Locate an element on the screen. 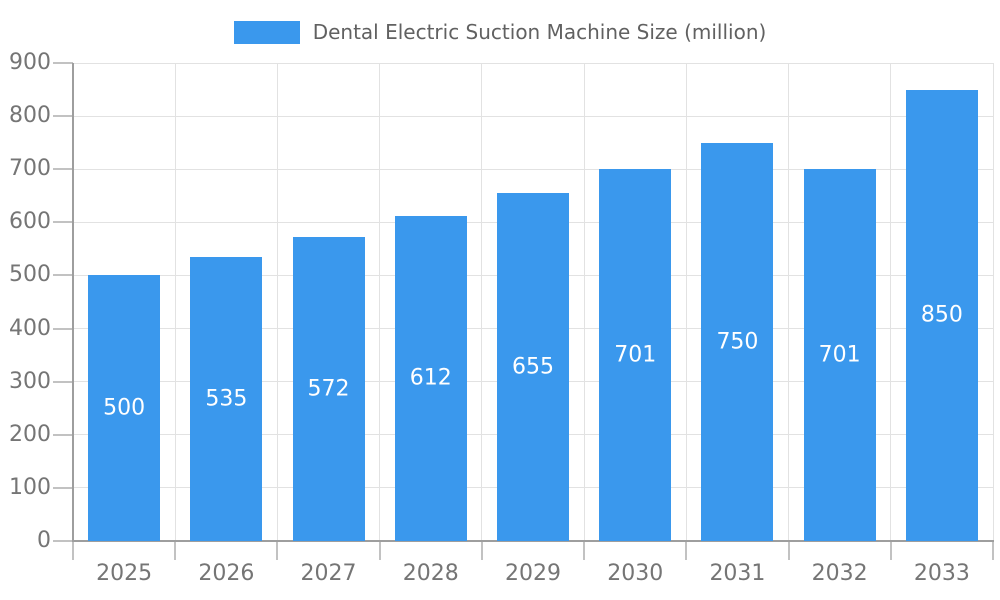  y-axis-label: 400 is located at coordinates (30, 328).